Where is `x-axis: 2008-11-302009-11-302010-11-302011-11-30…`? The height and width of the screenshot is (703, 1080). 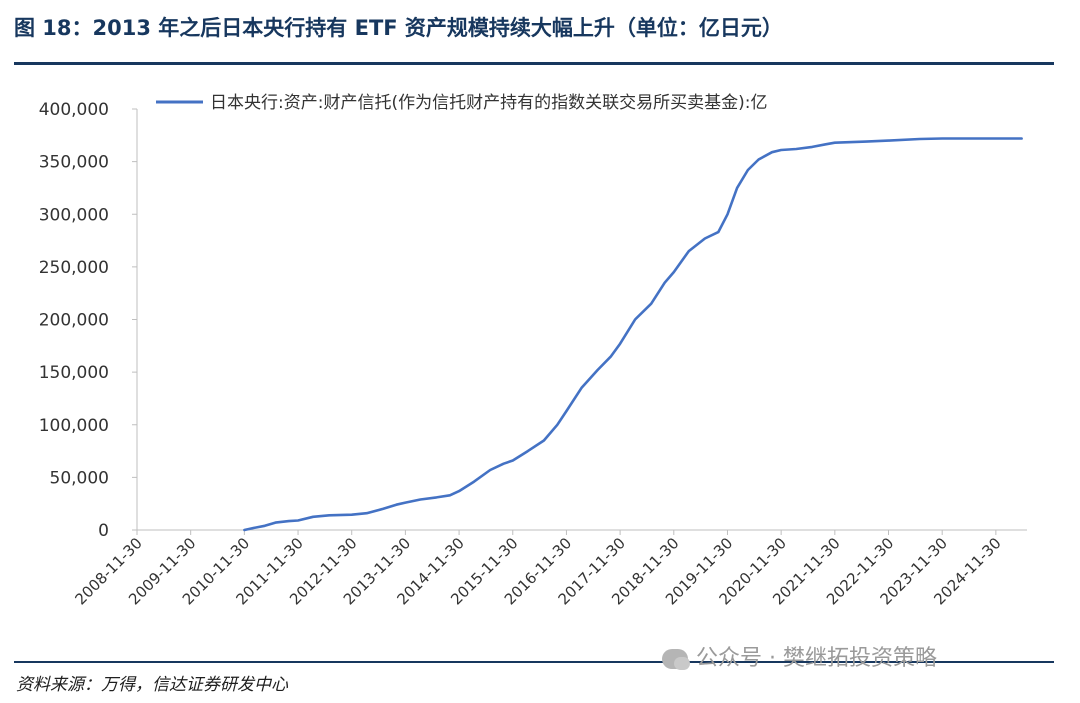
x-axis: 2008-11-302009-11-302010-11-302011-11-30… is located at coordinates (549, 568).